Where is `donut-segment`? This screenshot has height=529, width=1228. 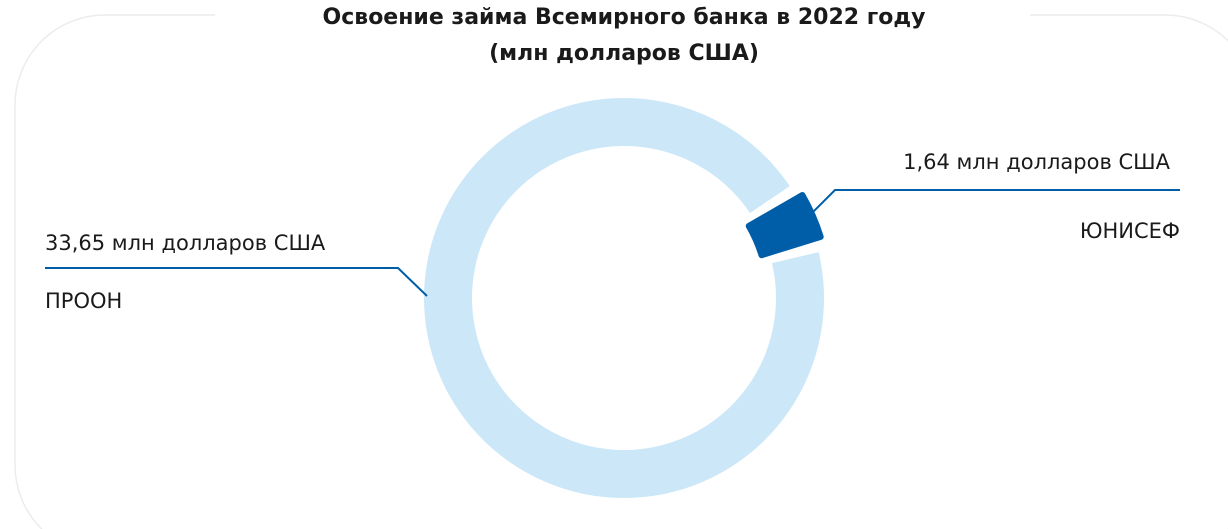 donut-segment is located at coordinates (784, 225).